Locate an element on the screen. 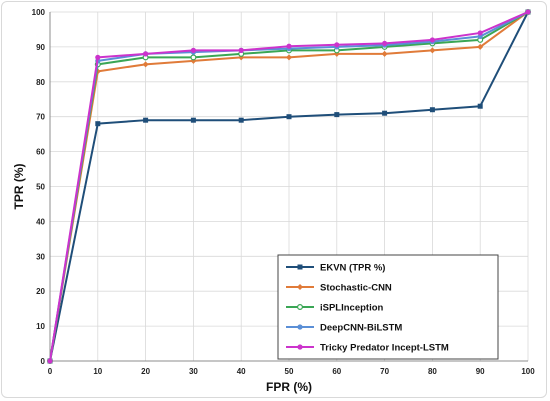  y-tick-label: 50 is located at coordinates (40, 187).